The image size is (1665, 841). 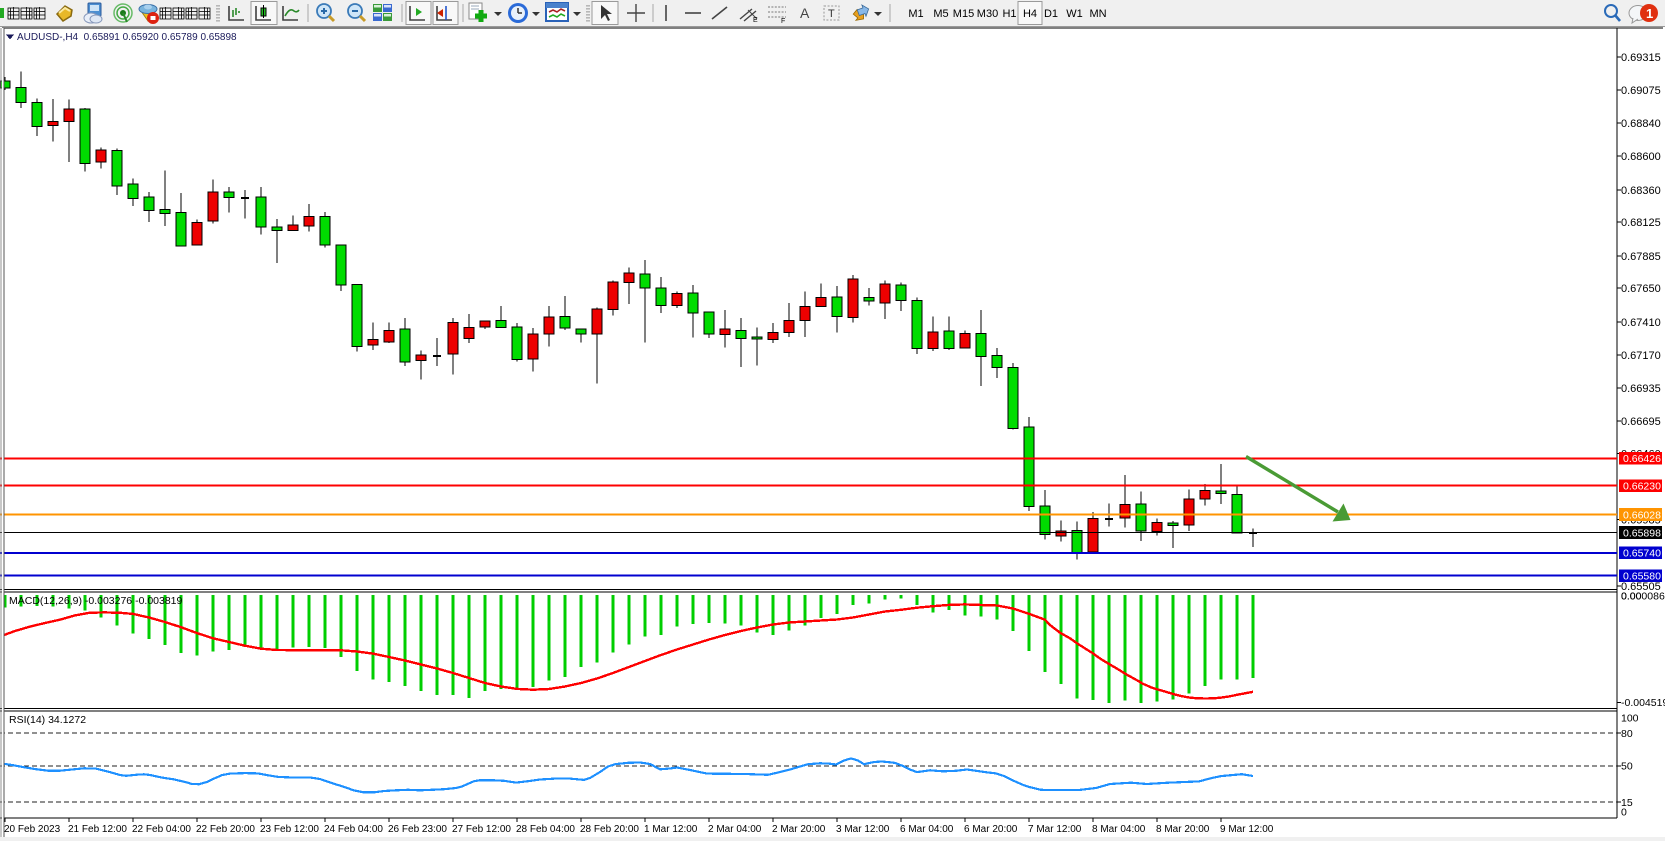 I want to click on svg-text: 26 Feb 23:00, so click(x=417, y=829).